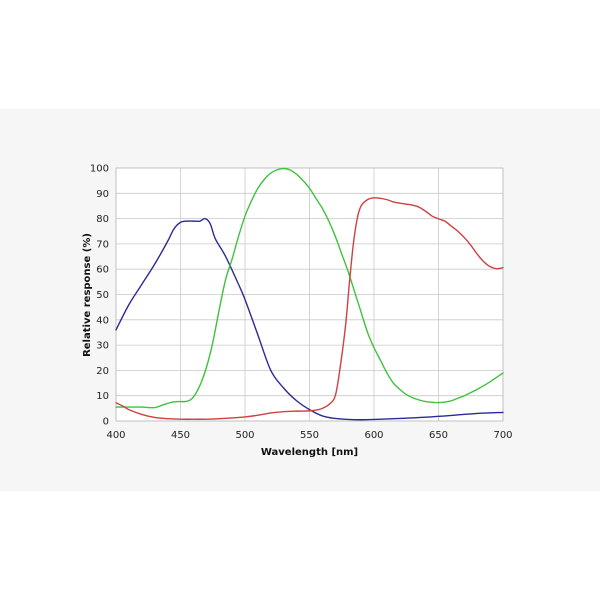  Describe the element at coordinates (373, 435) in the screenshot. I see `x-tick-label: 600` at that location.